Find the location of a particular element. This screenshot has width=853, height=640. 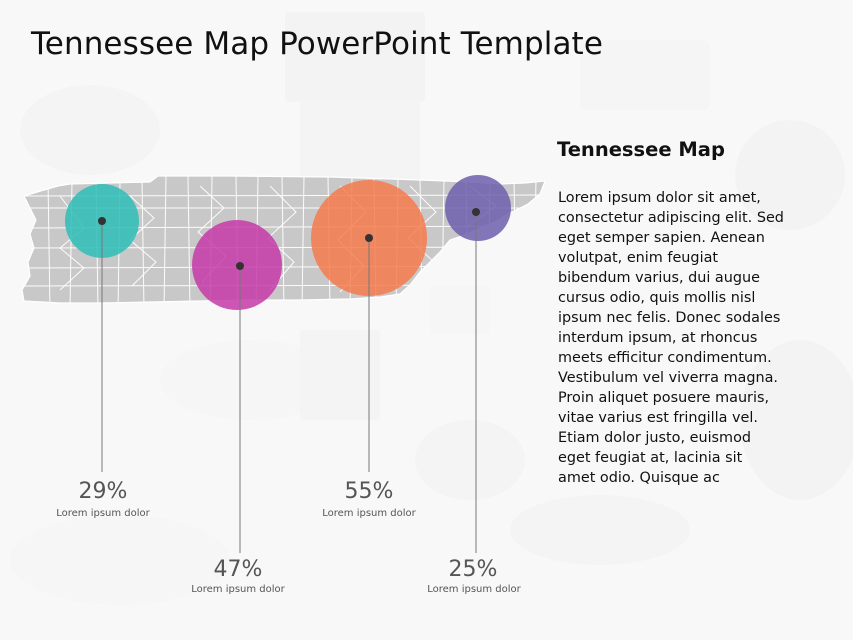

body-line: Vestibulum vel viverra magna. is located at coordinates (668, 378).